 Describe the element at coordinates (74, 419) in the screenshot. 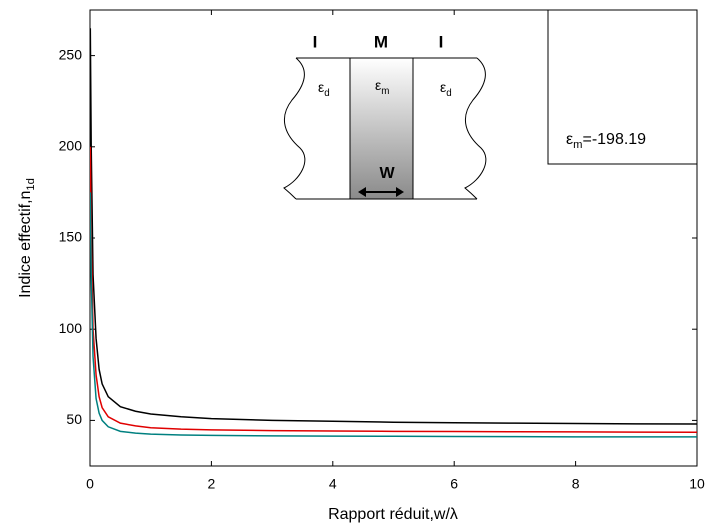

I see `y-tick-label: 50` at that location.